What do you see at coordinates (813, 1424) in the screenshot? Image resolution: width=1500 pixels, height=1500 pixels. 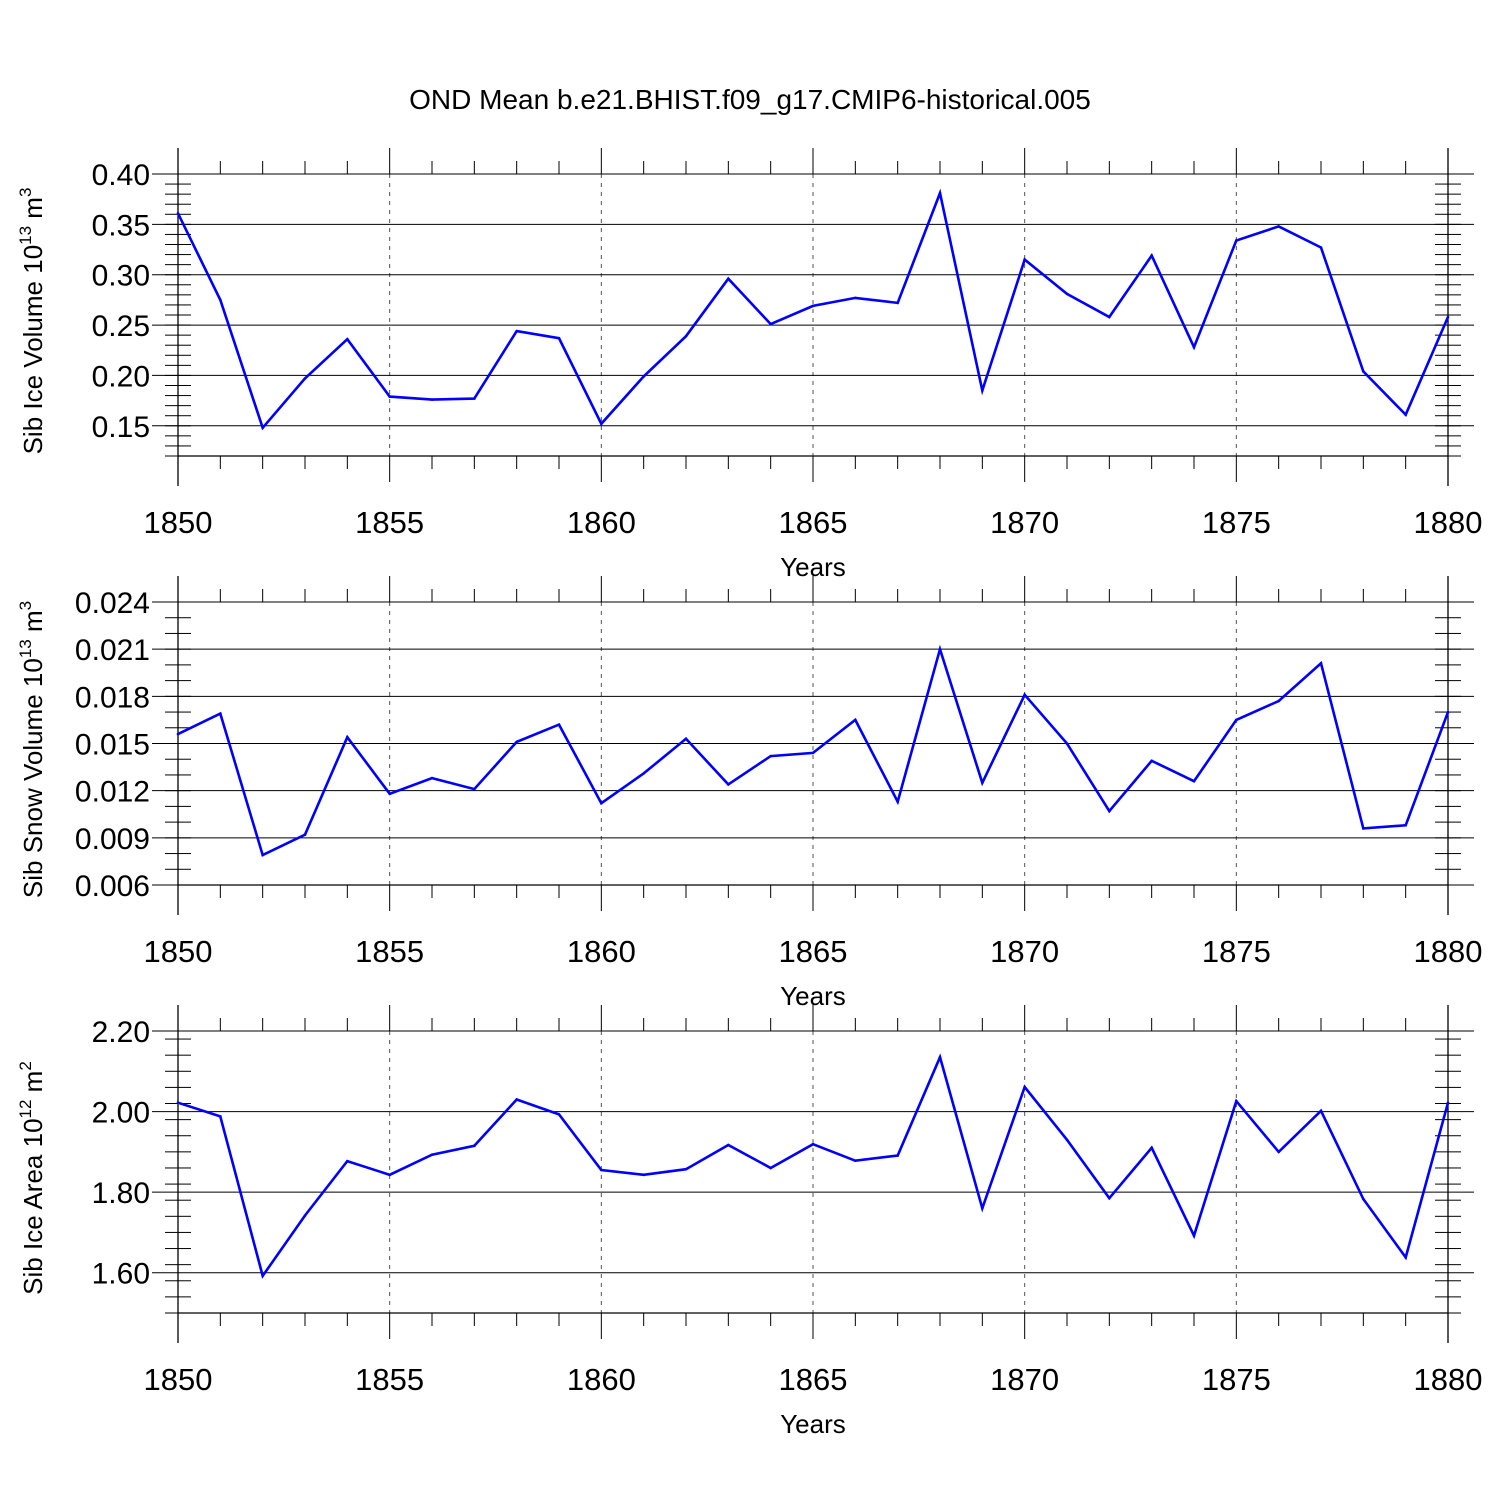 I see `x-axis-title: Years` at bounding box center [813, 1424].